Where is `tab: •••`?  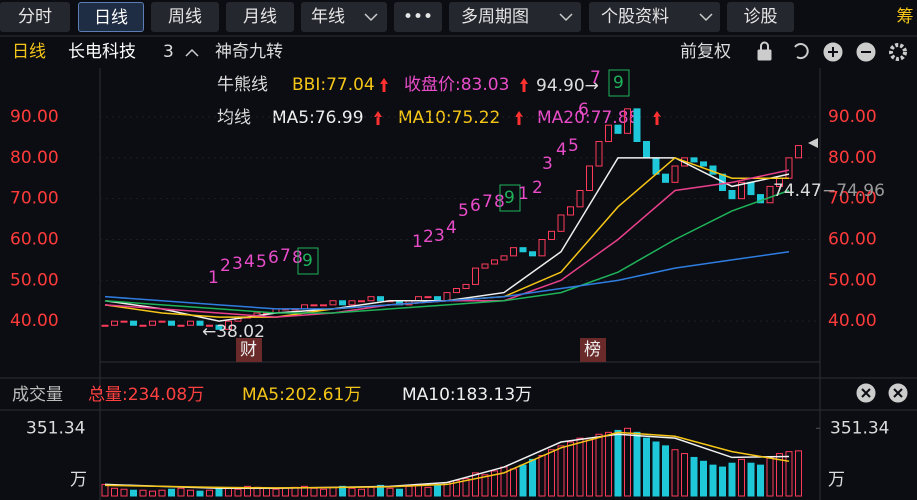
tab: ••• is located at coordinates (418, 17).